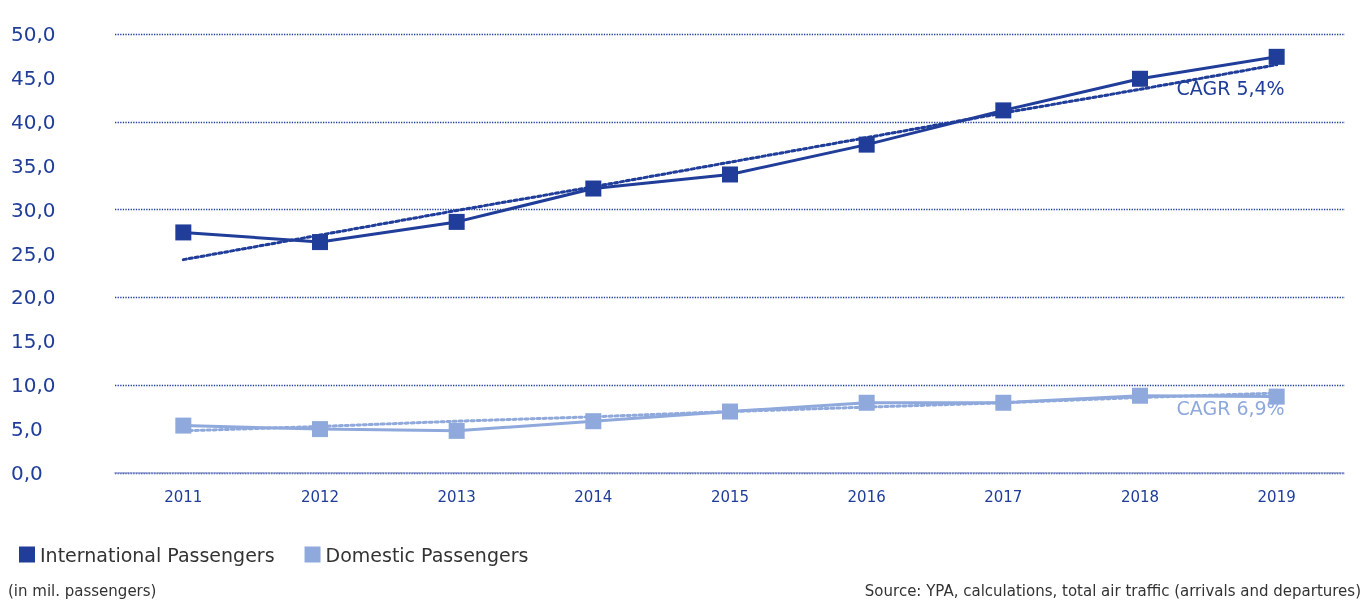 The image size is (1371, 609). What do you see at coordinates (320, 496) in the screenshot?
I see `x-tick-label: 2012` at bounding box center [320, 496].